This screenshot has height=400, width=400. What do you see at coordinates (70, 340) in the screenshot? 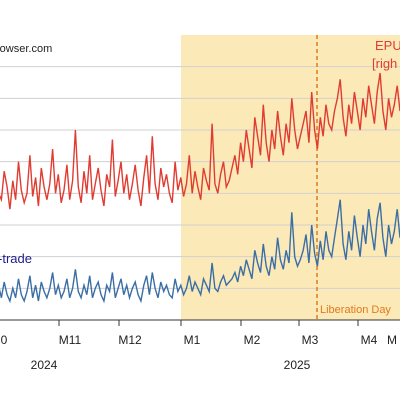
I see `x-tick-label: M11` at bounding box center [70, 340].